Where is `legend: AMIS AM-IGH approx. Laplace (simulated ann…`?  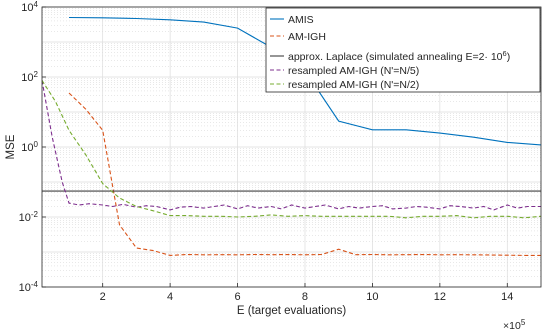
legend: AMIS AM-IGH approx. Laplace (simulated ann… is located at coordinates (403, 50).